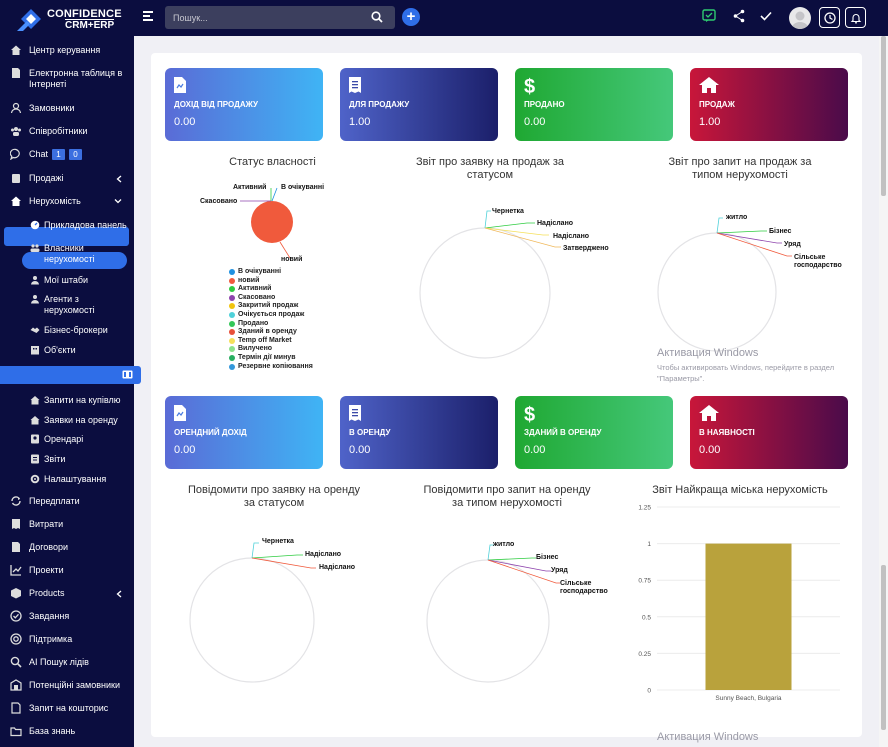  I want to click on legend-item: Зданий в оренду, so click(271, 332).